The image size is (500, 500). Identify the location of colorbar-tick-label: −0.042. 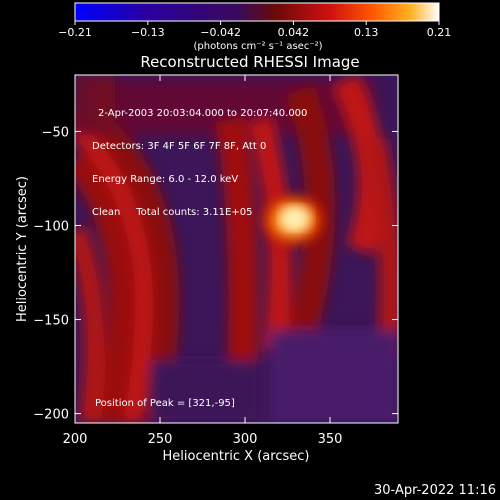
(220, 32).